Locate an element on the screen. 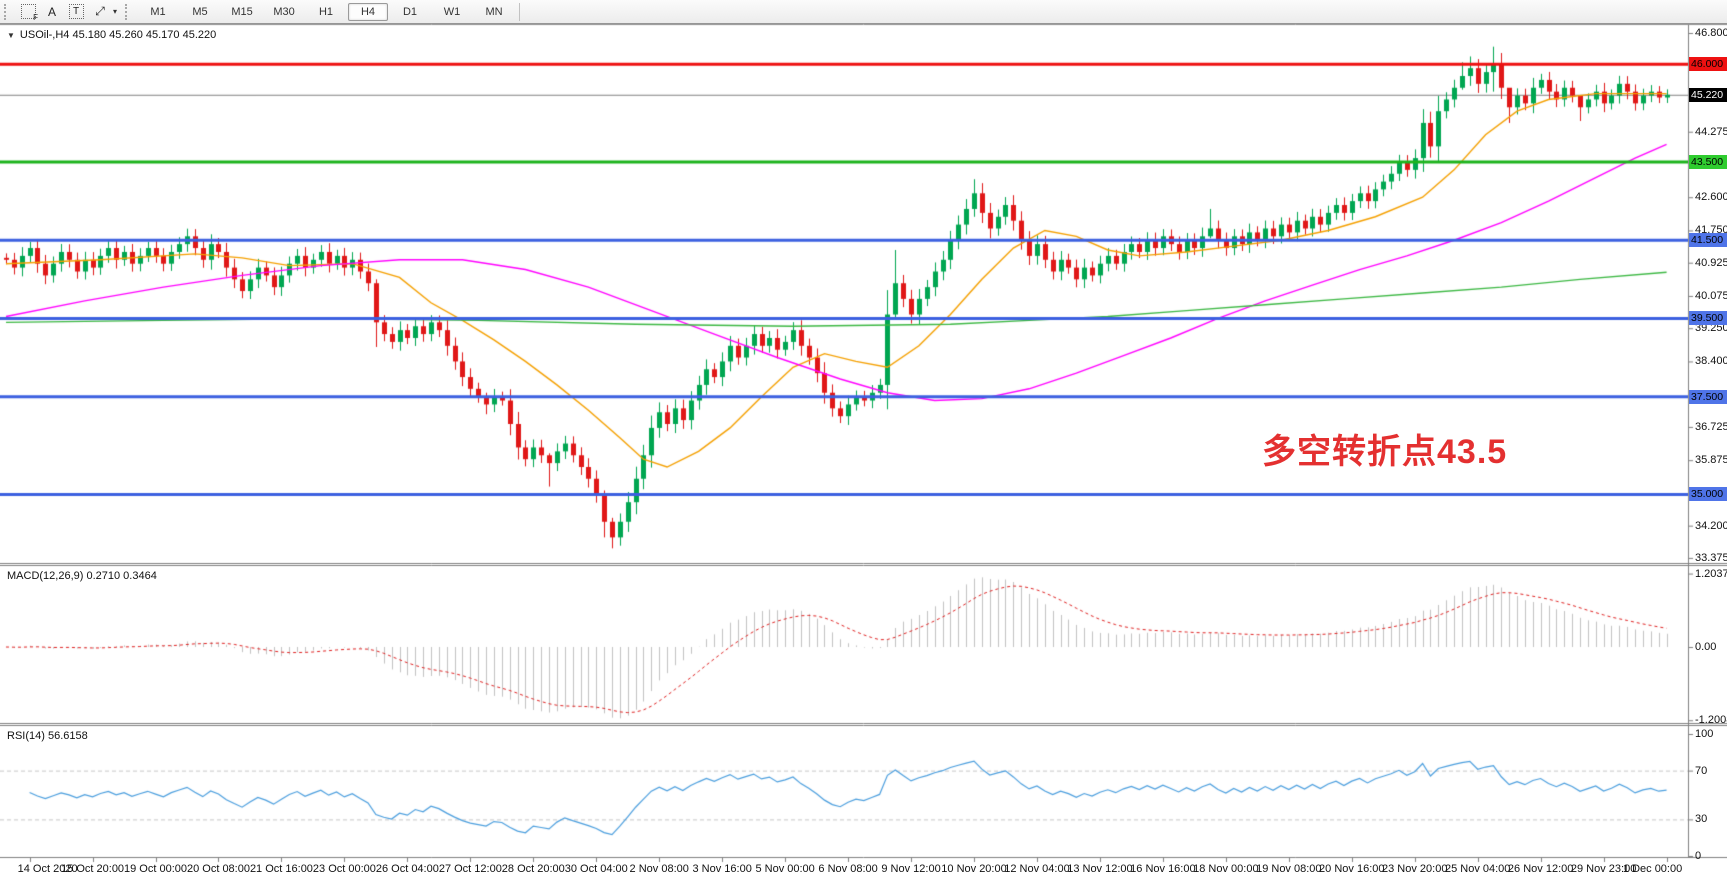 The width and height of the screenshot is (1727, 892). symbol-title: ▼ USOil-,H4 45.180 45.260 45.170 45.220 is located at coordinates (111, 35).